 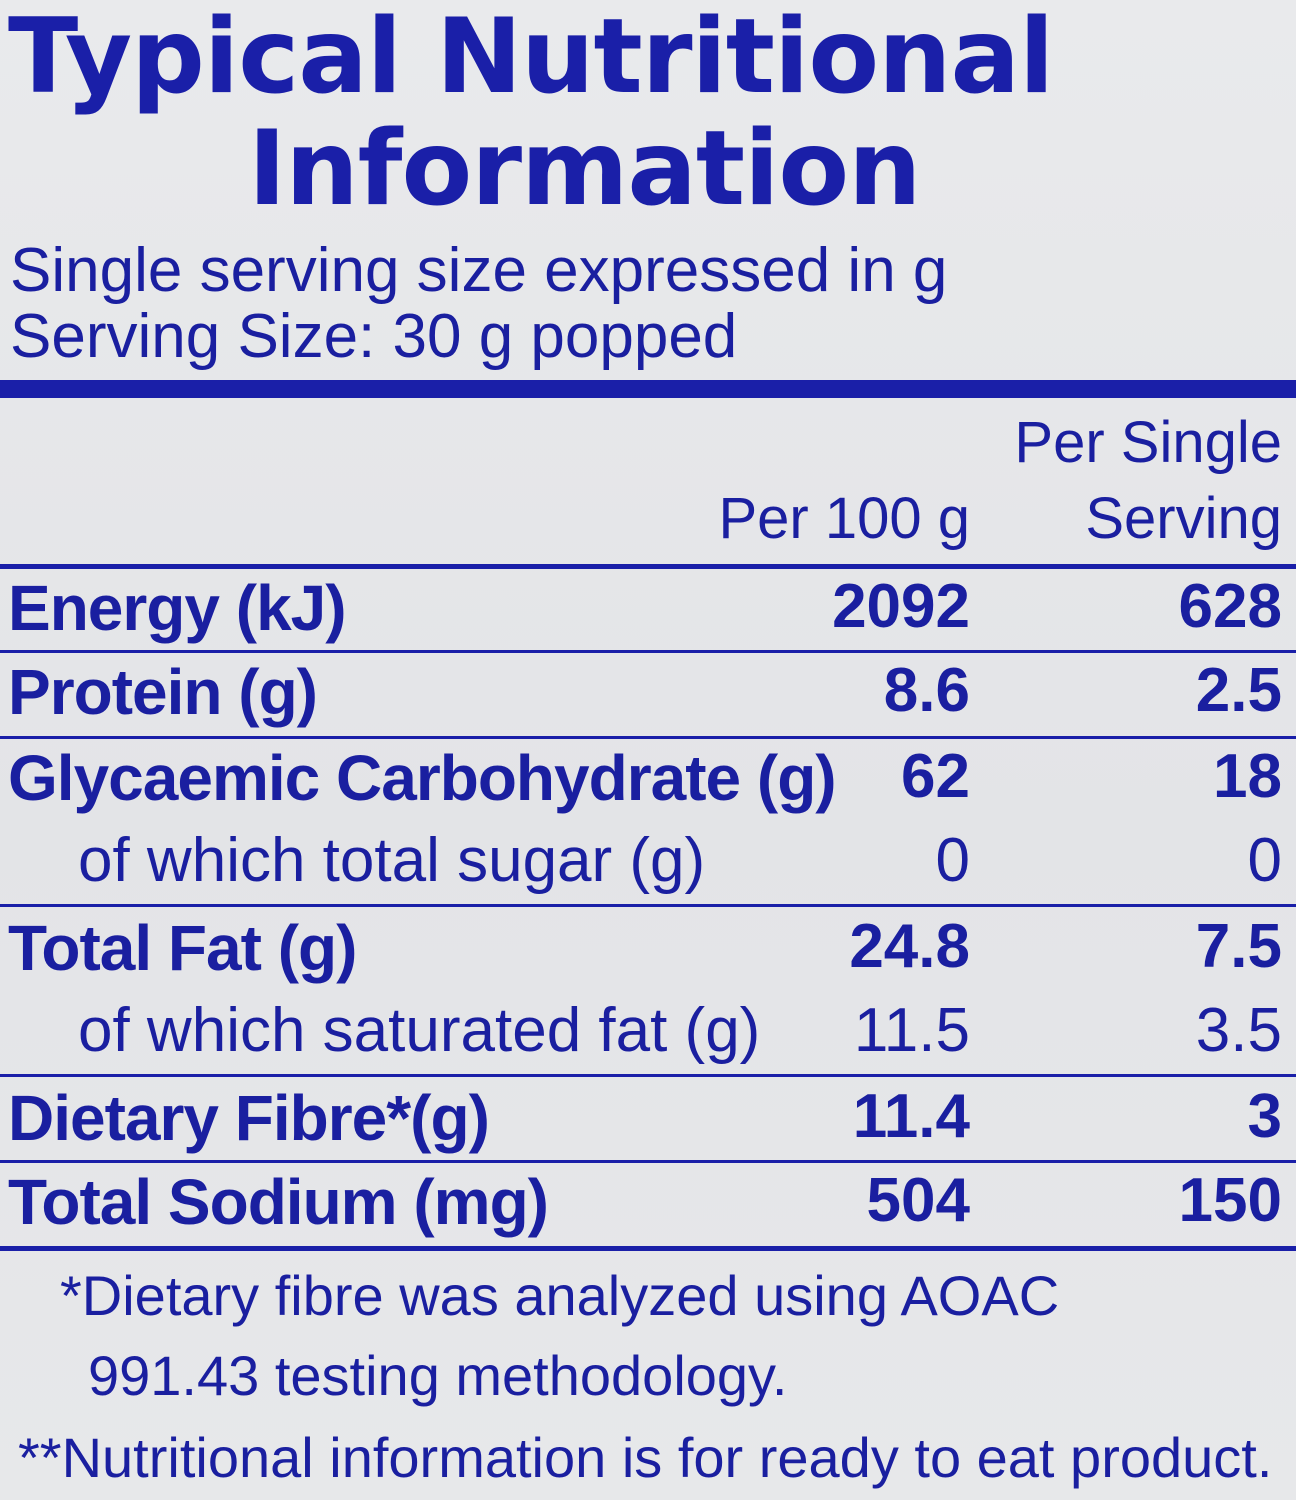 I want to click on footnote-fibre-line1: *Dietary fibre was analyzed using AOAC, so click(x=560, y=1295).